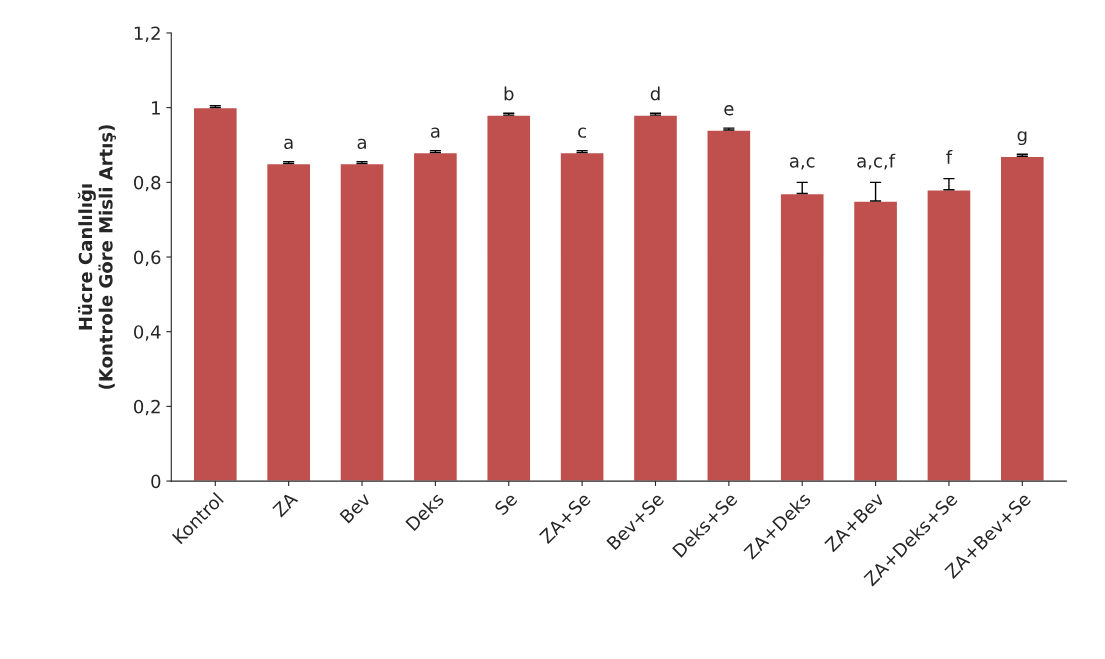  Describe the element at coordinates (147, 258) in the screenshot. I see `y-tick-label: 0,6` at that location.